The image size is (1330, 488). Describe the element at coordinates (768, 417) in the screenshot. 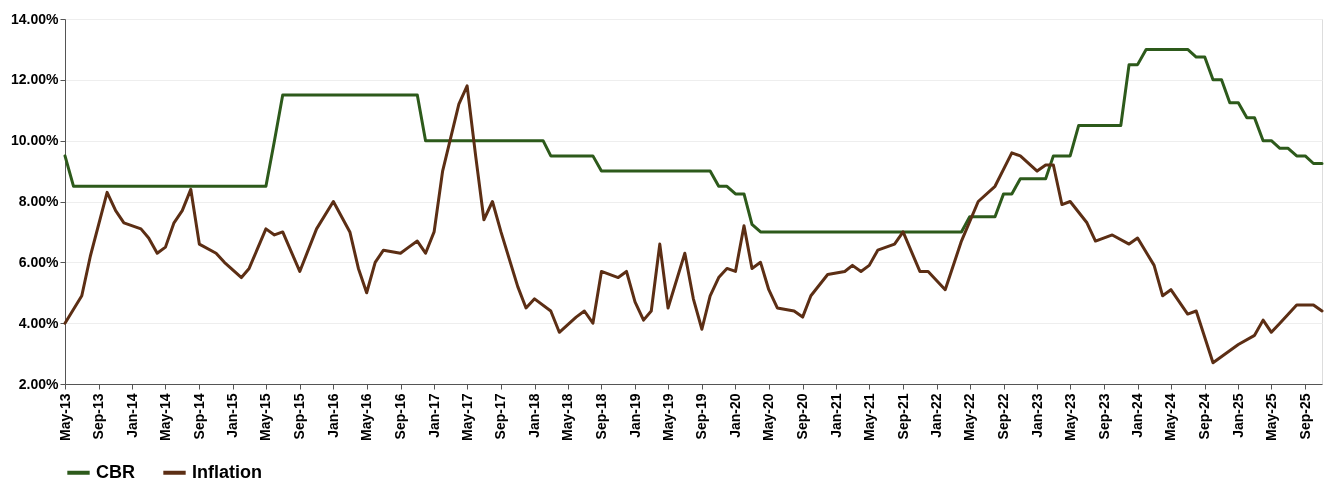

I see `x-tick-label: May-20` at that location.